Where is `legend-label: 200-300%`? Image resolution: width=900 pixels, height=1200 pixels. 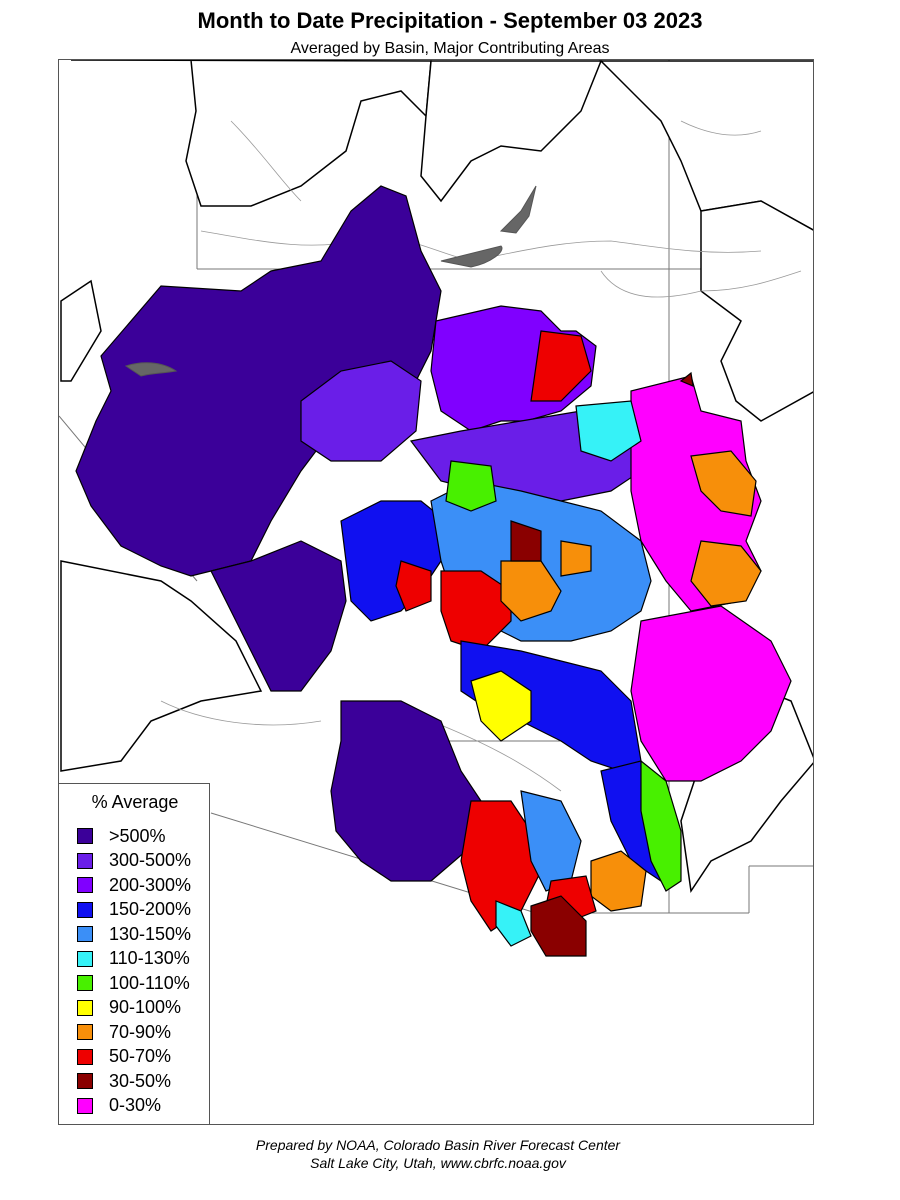 legend-label: 200-300% is located at coordinates (150, 884).